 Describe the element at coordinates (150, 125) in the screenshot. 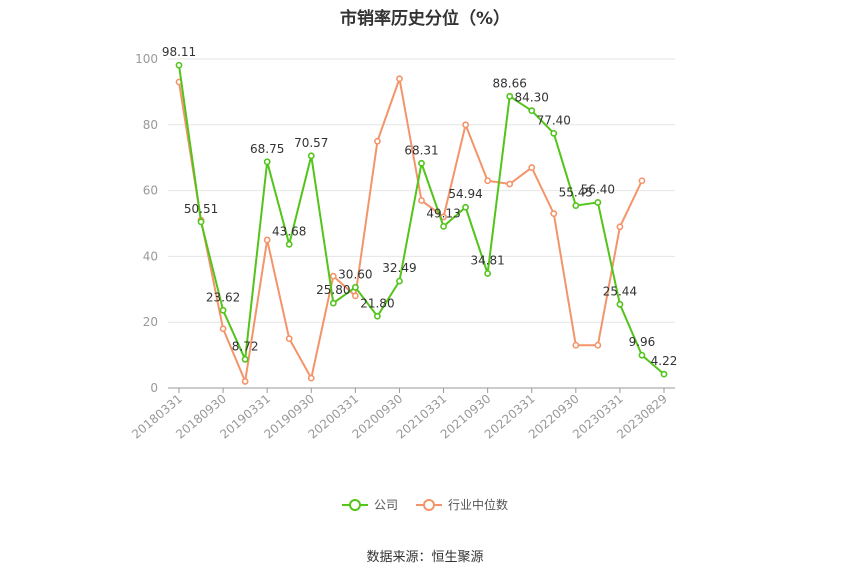

I see `y-tick-label: 80` at that location.